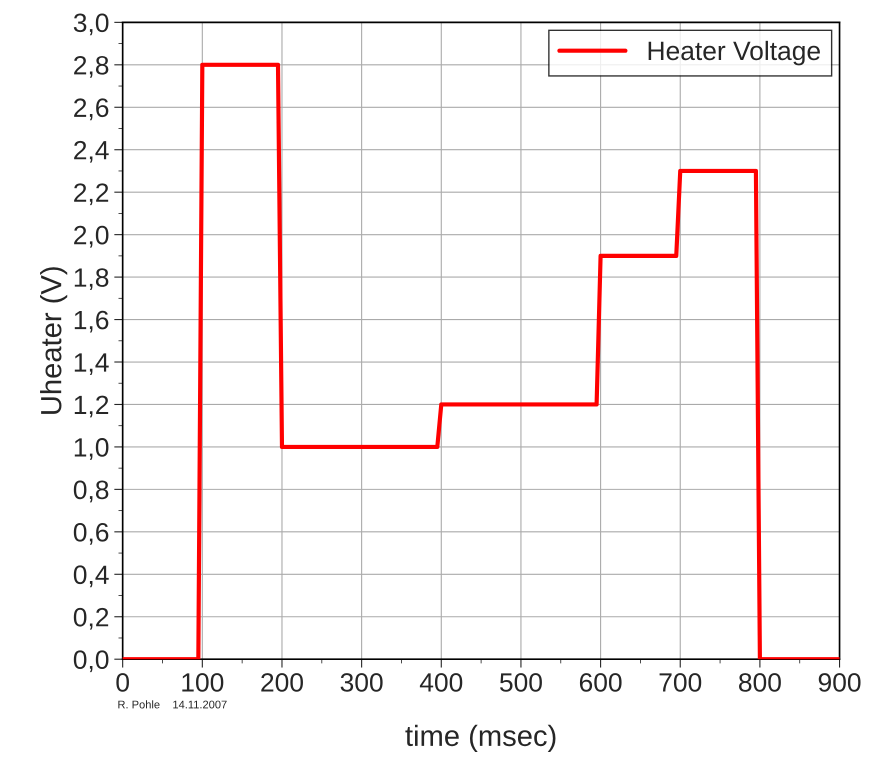 This screenshot has width=870, height=771. Describe the element at coordinates (681, 682) in the screenshot. I see `x-tick-label: 700` at that location.